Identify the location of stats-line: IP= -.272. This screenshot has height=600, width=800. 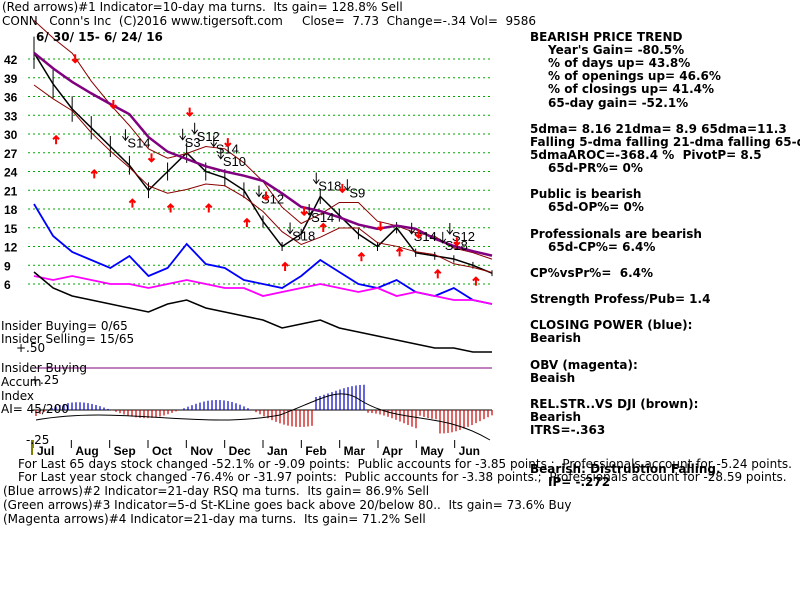
(579, 482).